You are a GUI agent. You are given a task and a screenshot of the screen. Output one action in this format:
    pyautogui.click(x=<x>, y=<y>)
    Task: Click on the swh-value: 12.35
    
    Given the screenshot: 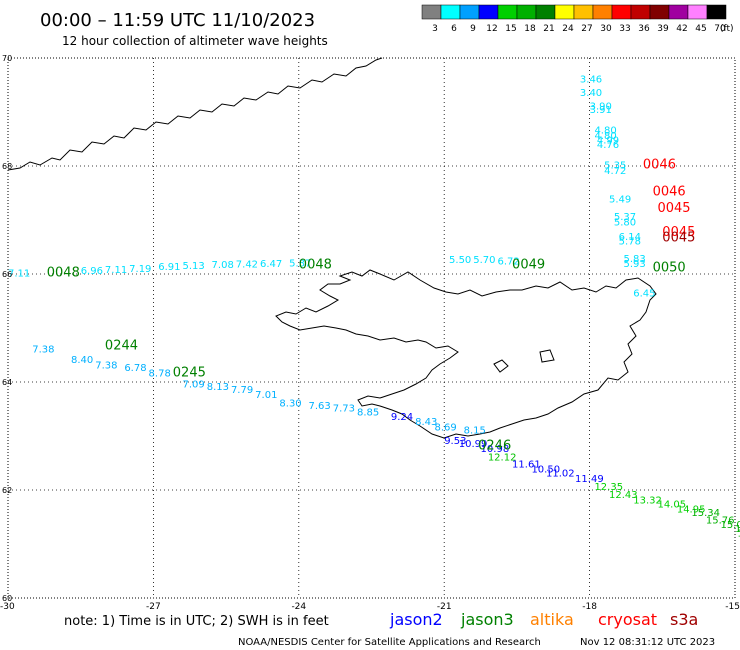 What is the action you would take?
    pyautogui.click(x=608, y=487)
    